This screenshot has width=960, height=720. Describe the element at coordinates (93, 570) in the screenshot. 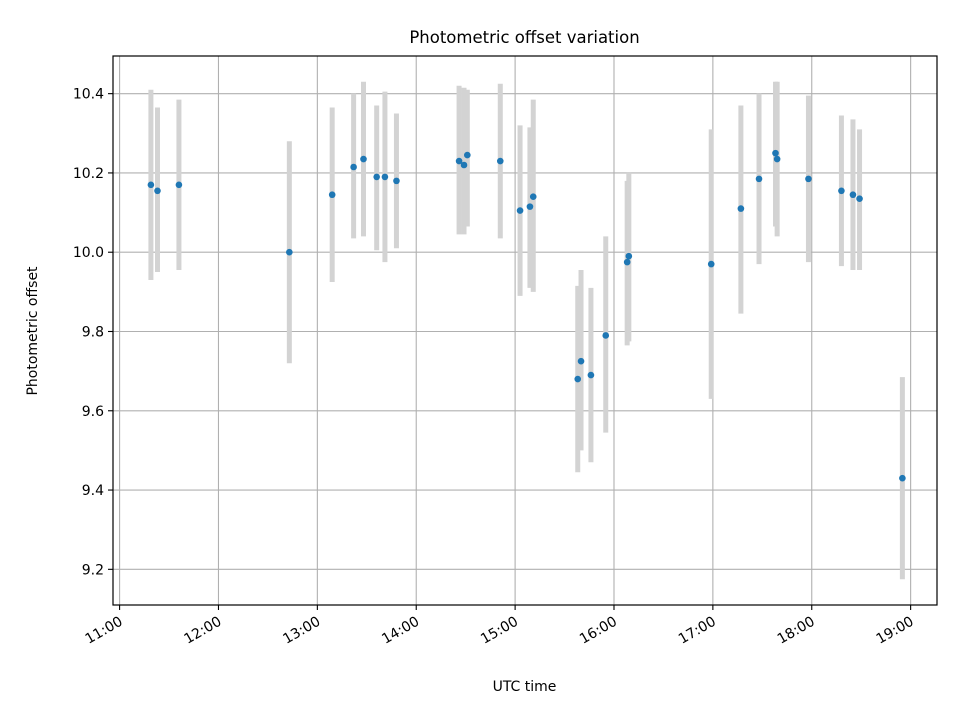

I see `y-tick-label: 9.2` at that location.